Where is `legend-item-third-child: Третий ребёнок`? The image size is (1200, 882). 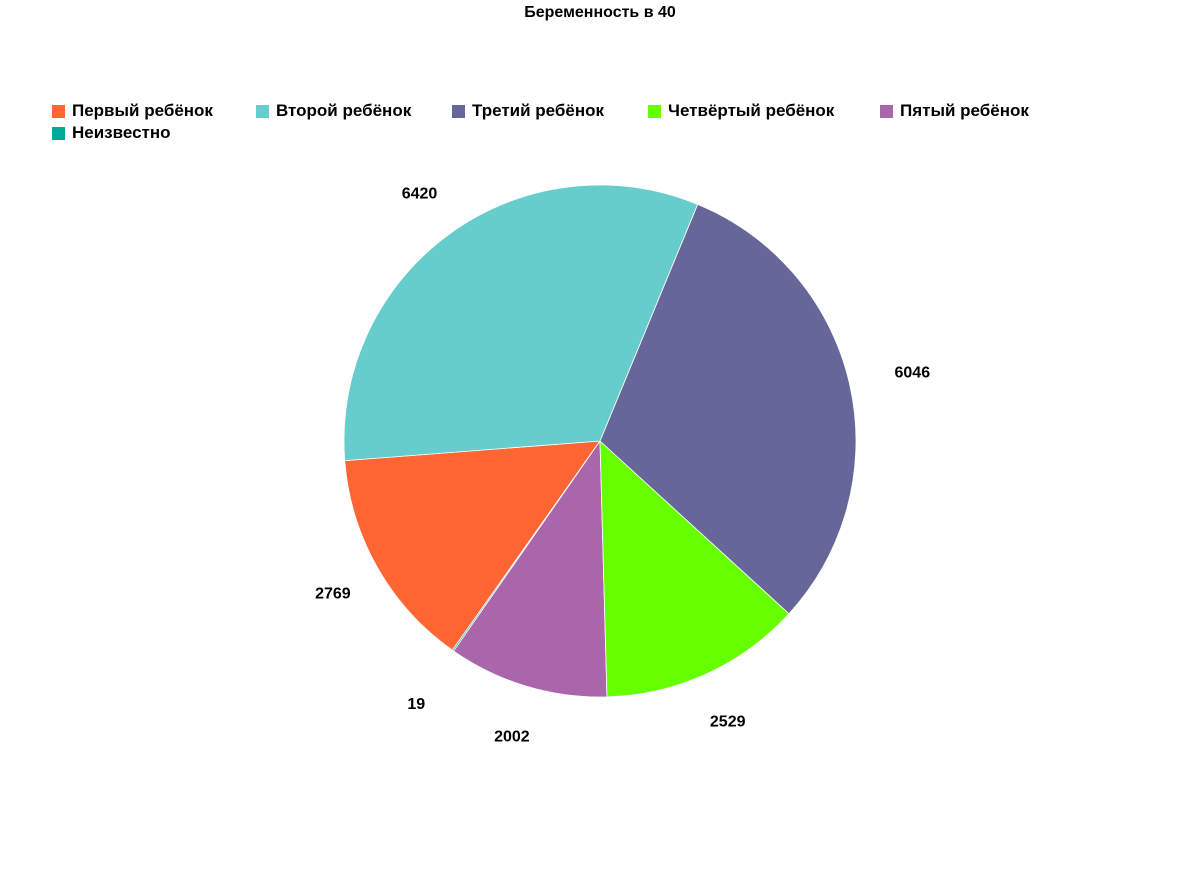 legend-item-third-child: Третий ребёнок is located at coordinates (528, 111).